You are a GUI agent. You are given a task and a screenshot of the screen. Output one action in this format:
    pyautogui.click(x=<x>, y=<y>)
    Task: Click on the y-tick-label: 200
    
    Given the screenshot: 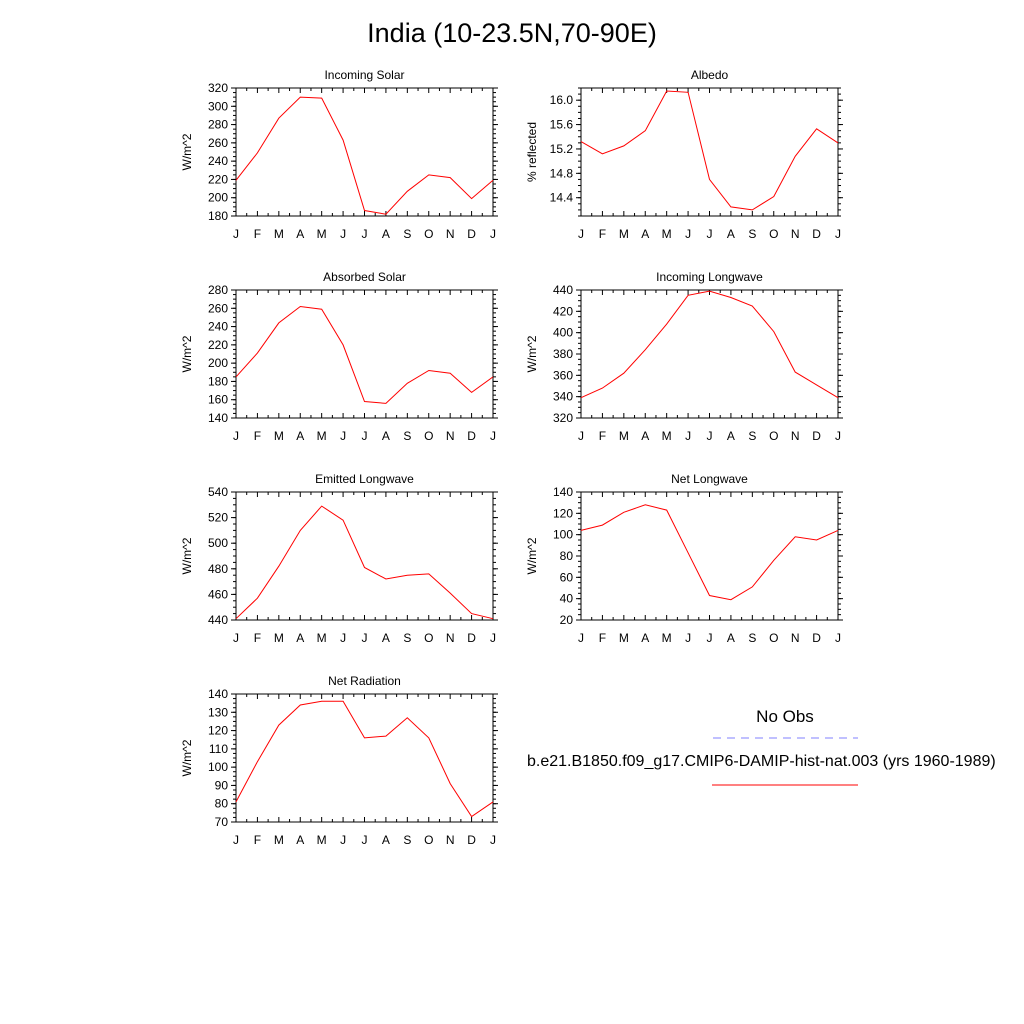 What is the action you would take?
    pyautogui.click(x=218, y=198)
    